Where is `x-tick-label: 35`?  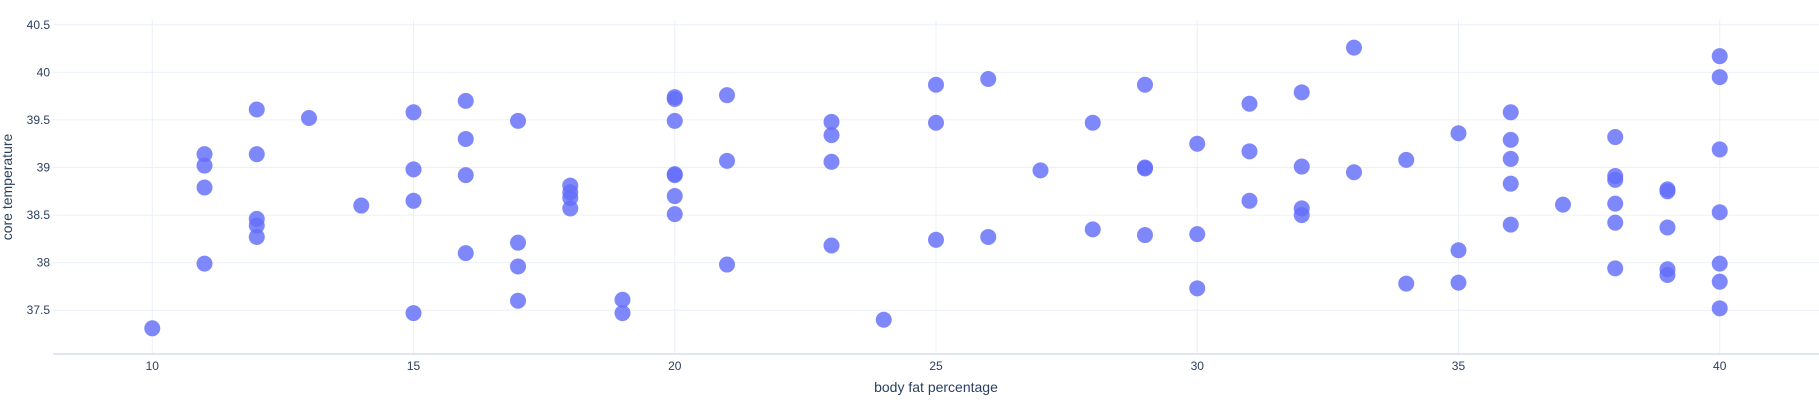 x-tick-label: 35 is located at coordinates (1459, 366).